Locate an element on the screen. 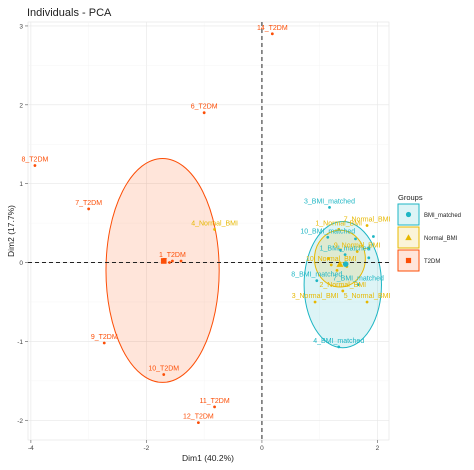 This screenshot has height=470, width=474. legend-label-t2dm: T2DM is located at coordinates (432, 262).